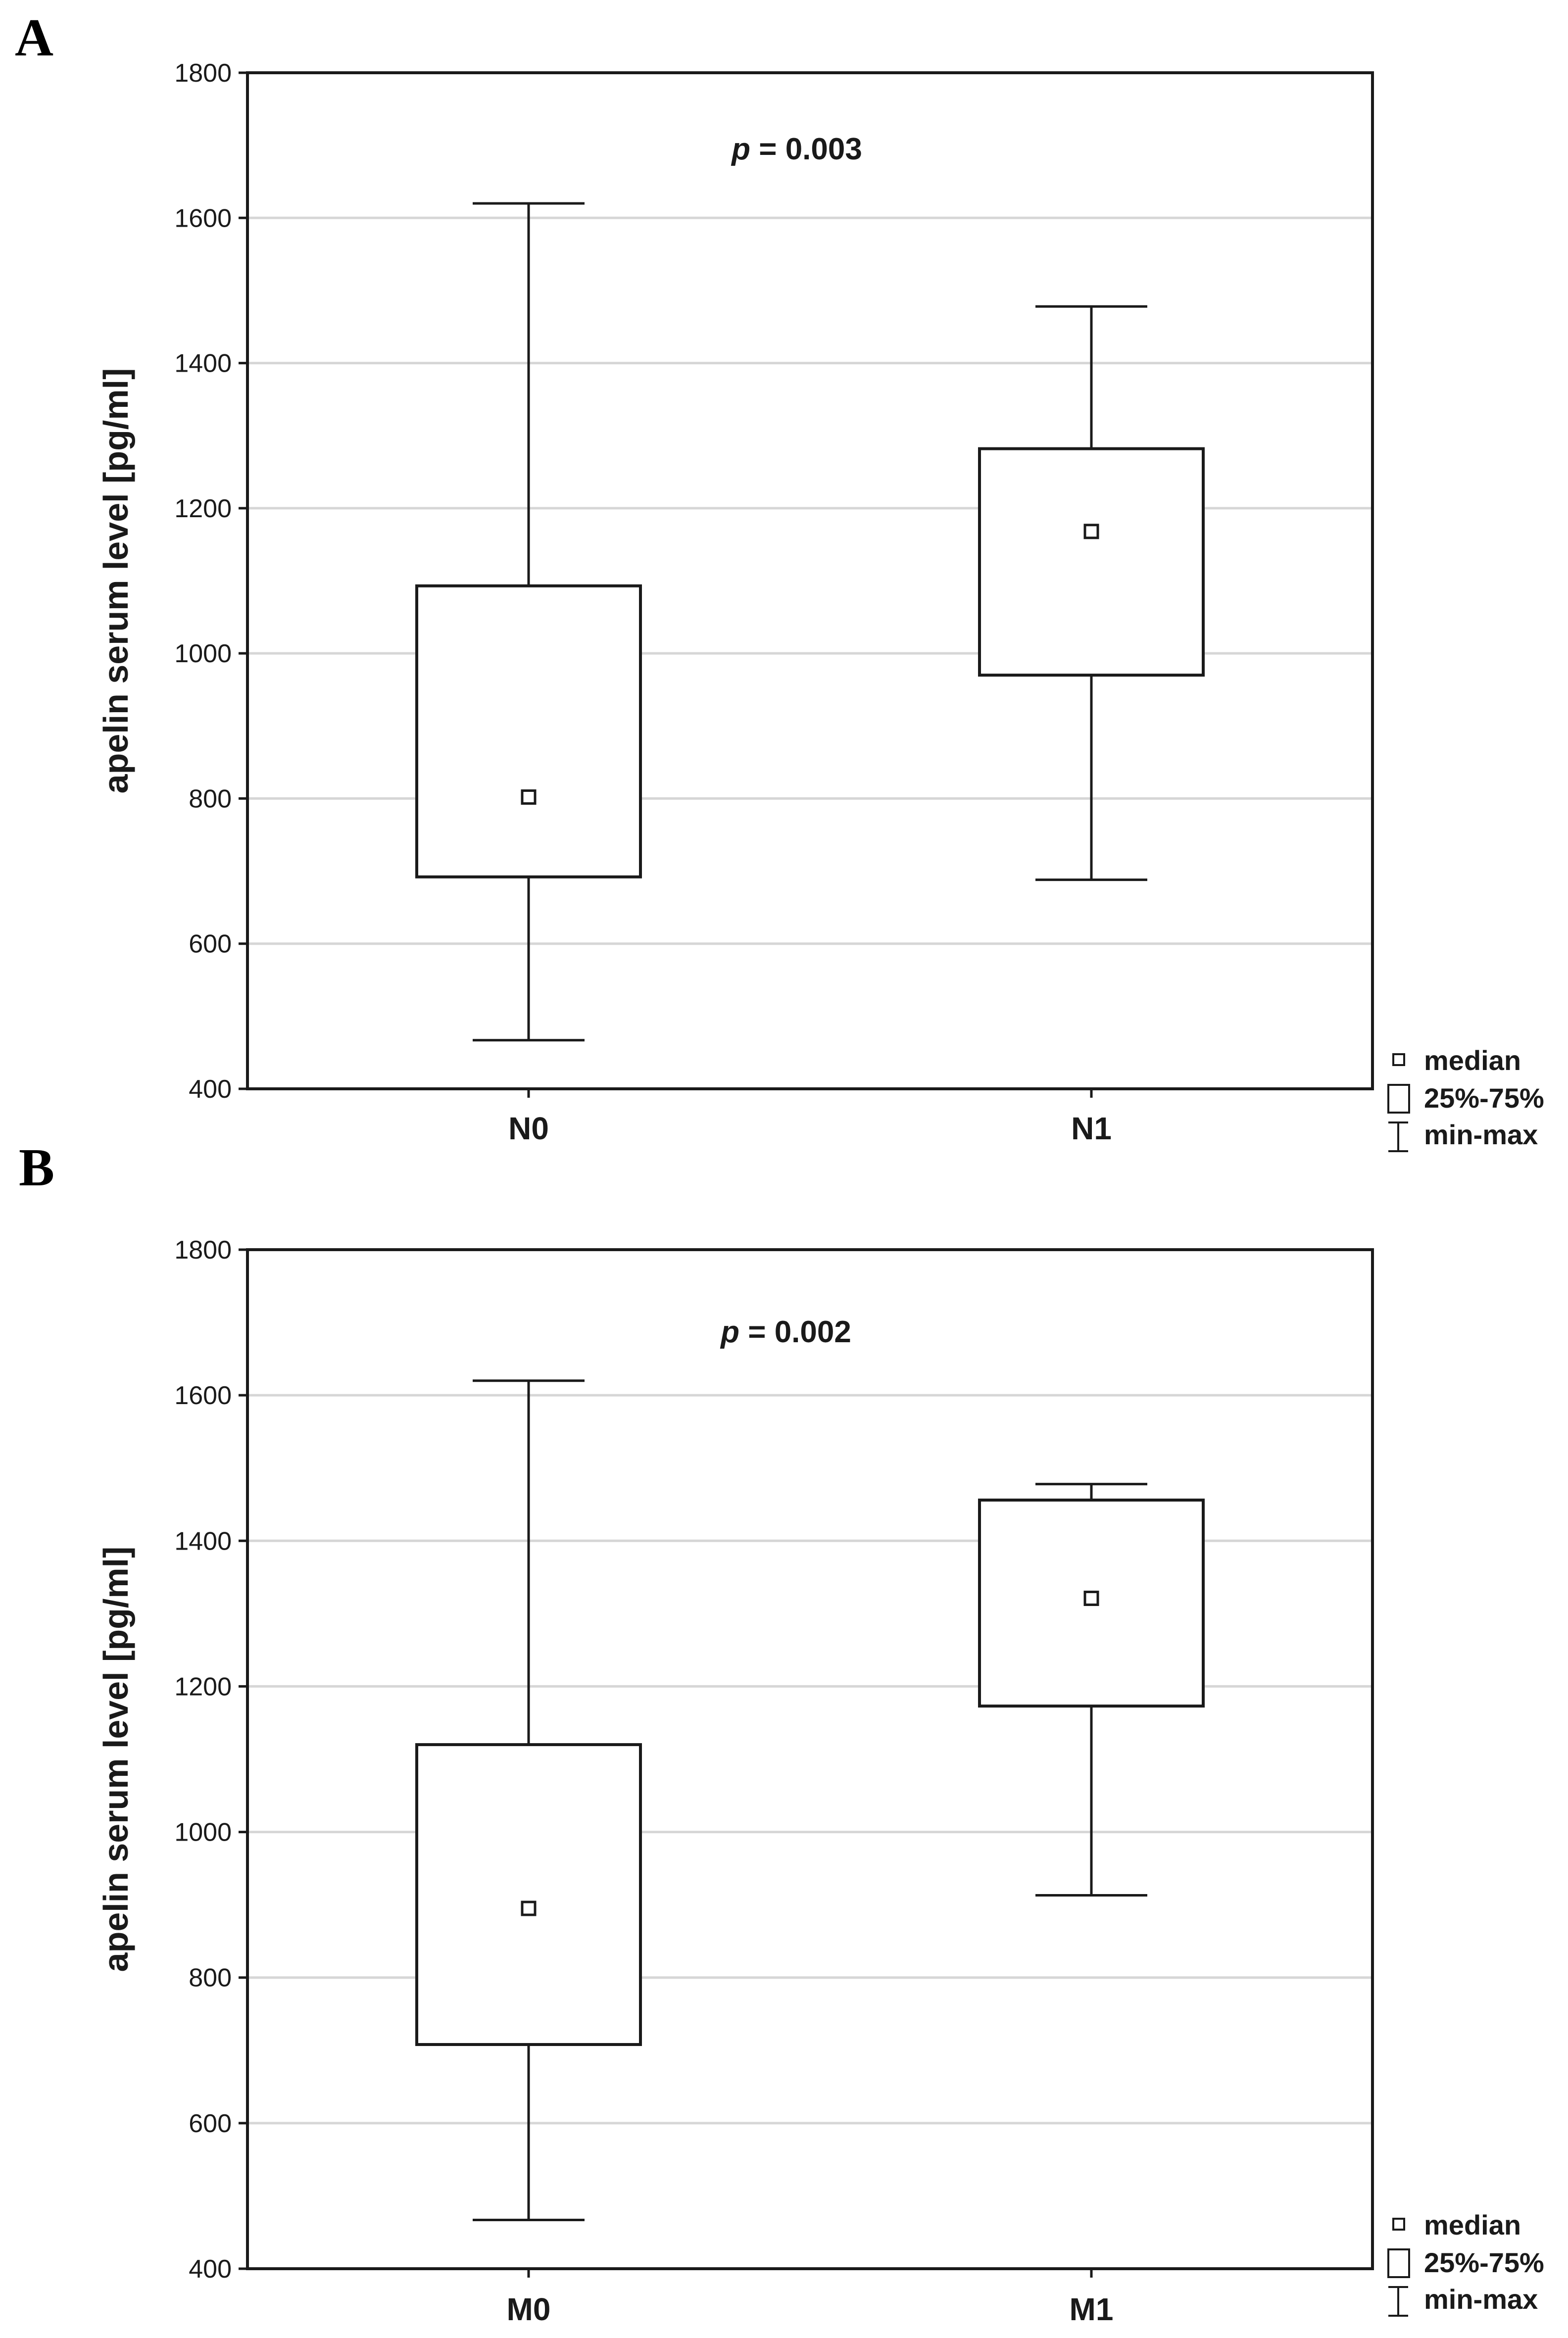 The width and height of the screenshot is (1568, 2338). What do you see at coordinates (1091, 1905) in the screenshot?
I see `box-m1: M1` at bounding box center [1091, 1905].